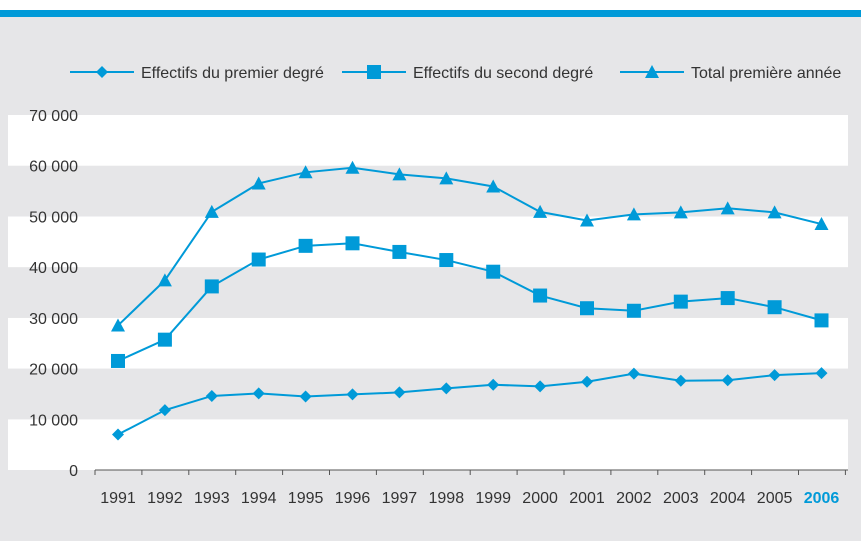 The width and height of the screenshot is (861, 541). I want to click on legend-label: Effectifs du second degré, so click(503, 73).